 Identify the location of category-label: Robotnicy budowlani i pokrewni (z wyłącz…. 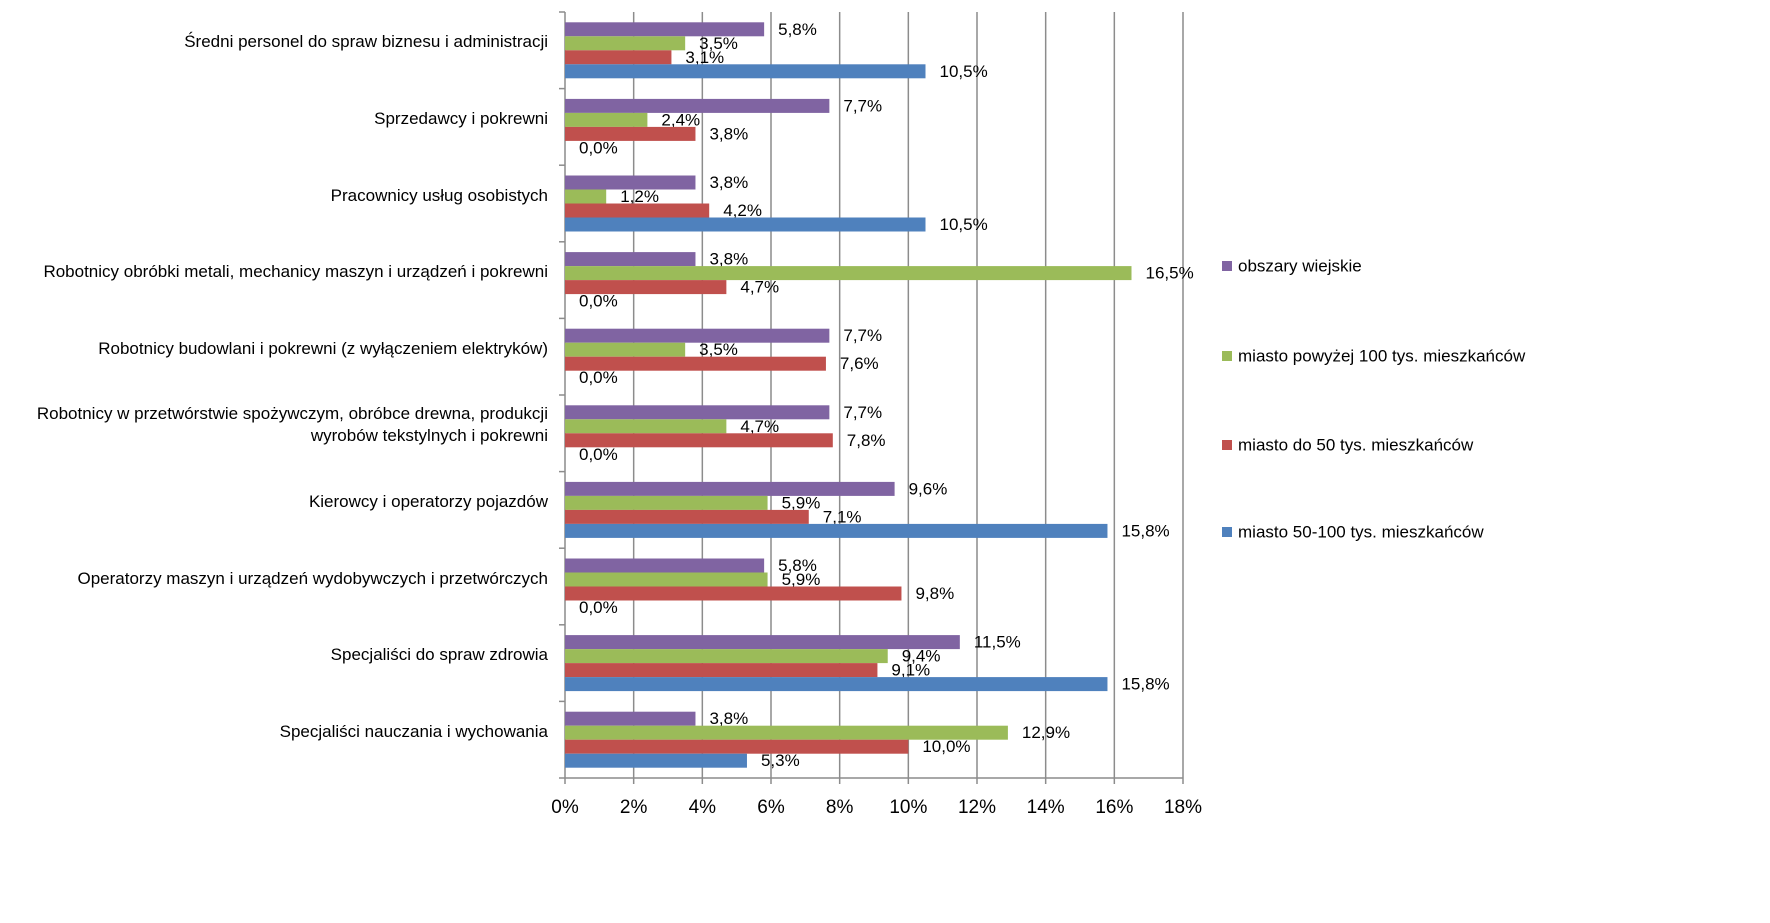
(323, 348).